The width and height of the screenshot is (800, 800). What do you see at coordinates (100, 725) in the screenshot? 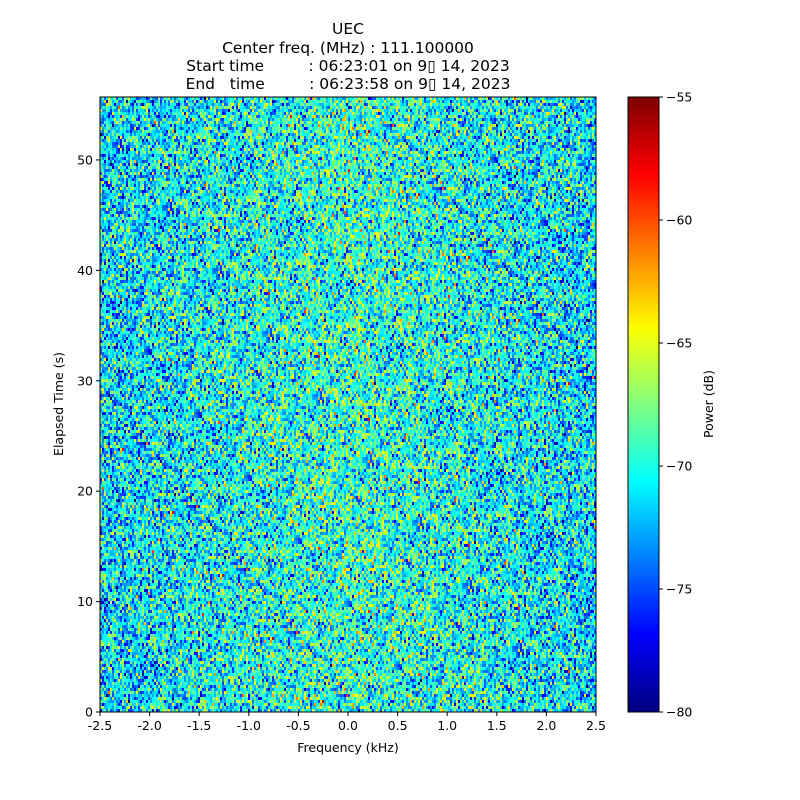
I see `x-tick-label: -2.5` at bounding box center [100, 725].